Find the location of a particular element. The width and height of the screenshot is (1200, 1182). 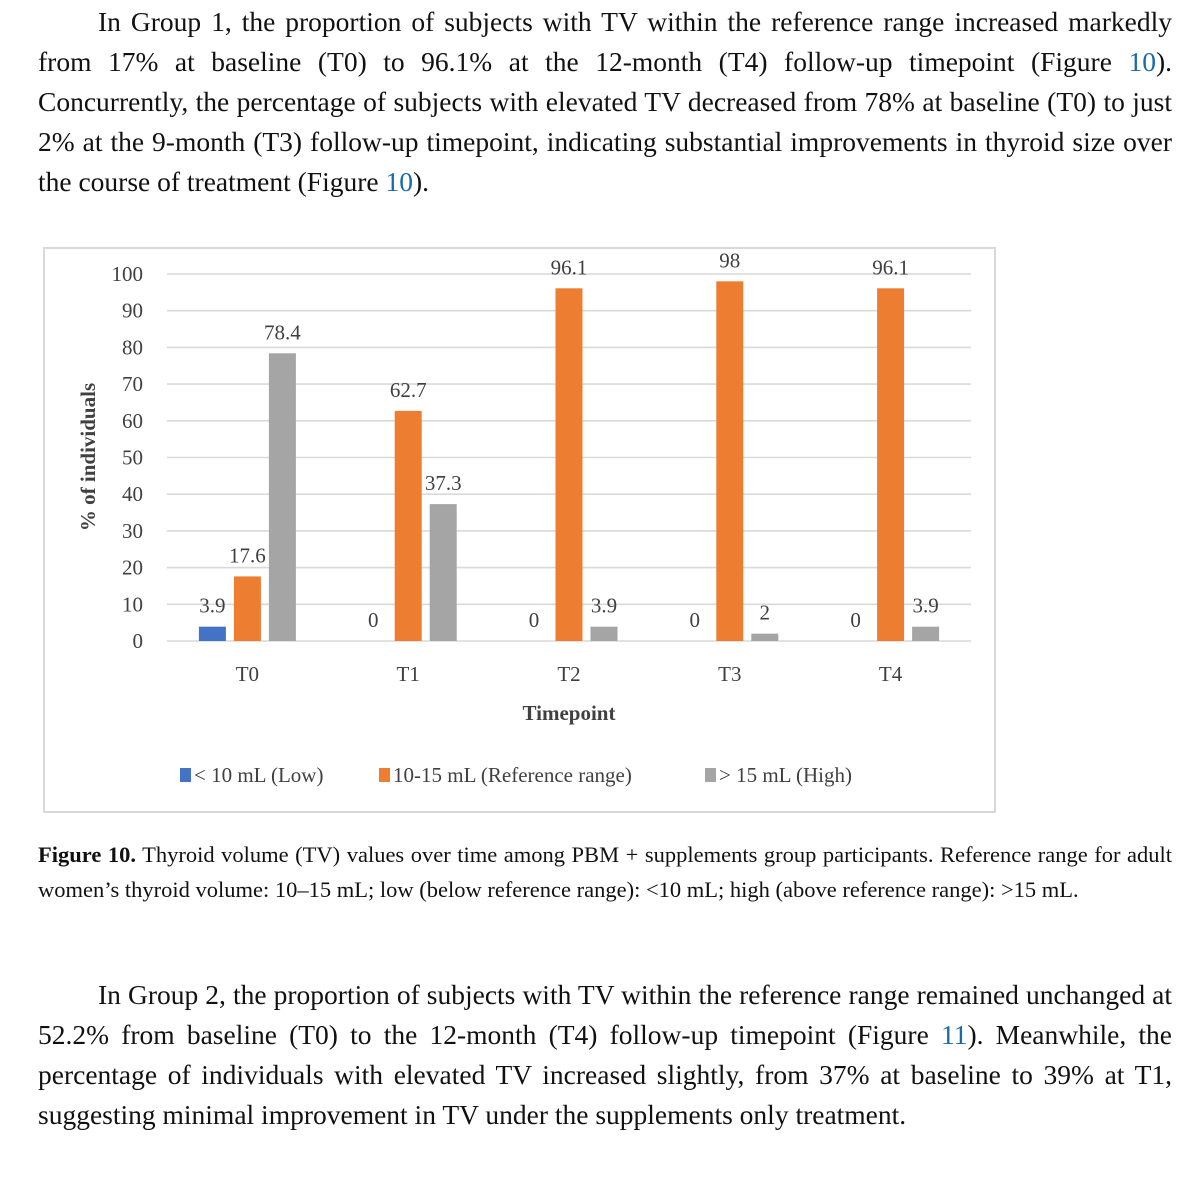

data-label: 98 is located at coordinates (729, 260).